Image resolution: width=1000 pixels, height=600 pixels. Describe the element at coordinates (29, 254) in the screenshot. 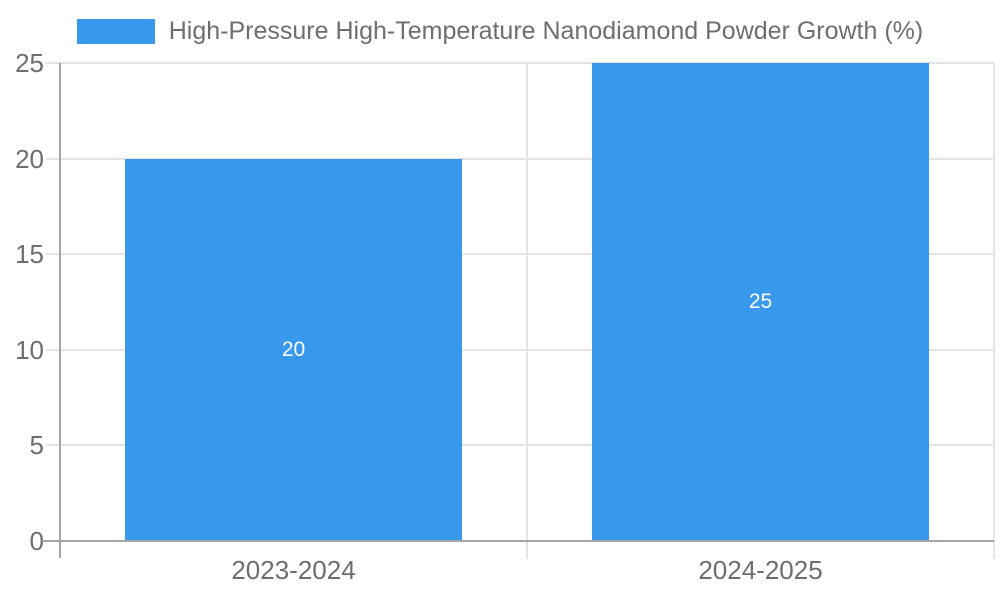

I see `y-tick-label: 15` at that location.